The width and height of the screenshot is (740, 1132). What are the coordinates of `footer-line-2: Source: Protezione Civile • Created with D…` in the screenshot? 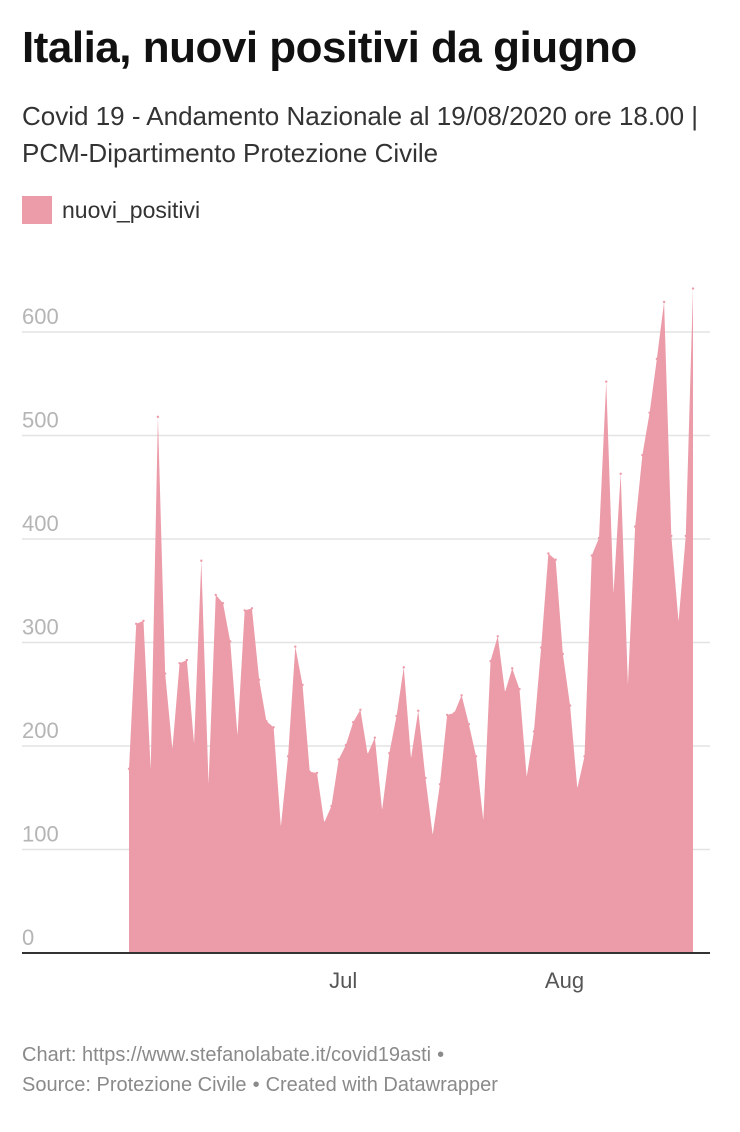 It's located at (260, 1085).